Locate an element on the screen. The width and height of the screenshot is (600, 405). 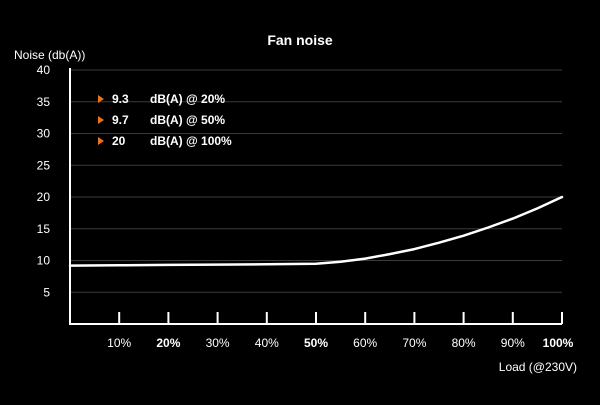
annotation-label: dB(A) @ 50% is located at coordinates (187, 120).